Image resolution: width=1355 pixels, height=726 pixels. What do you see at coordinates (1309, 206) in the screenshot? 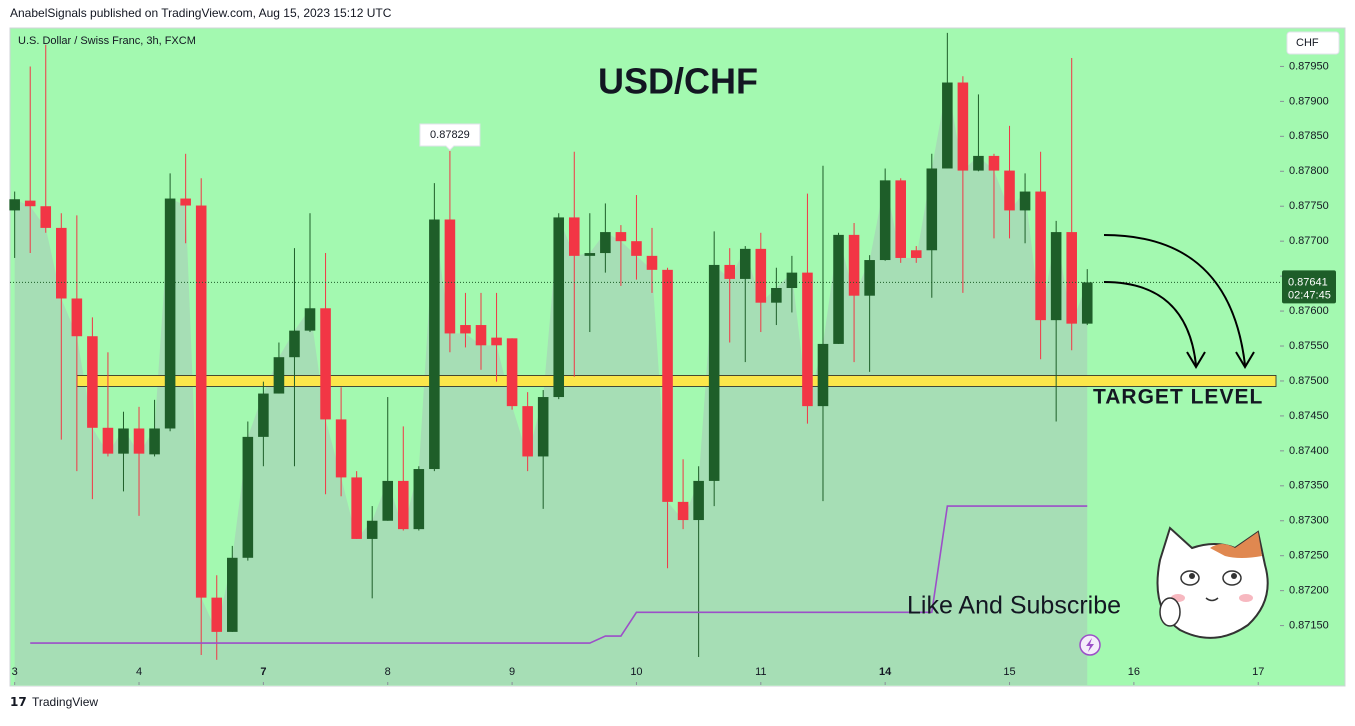
I see `y-tick-label: 0.87750` at bounding box center [1309, 206].